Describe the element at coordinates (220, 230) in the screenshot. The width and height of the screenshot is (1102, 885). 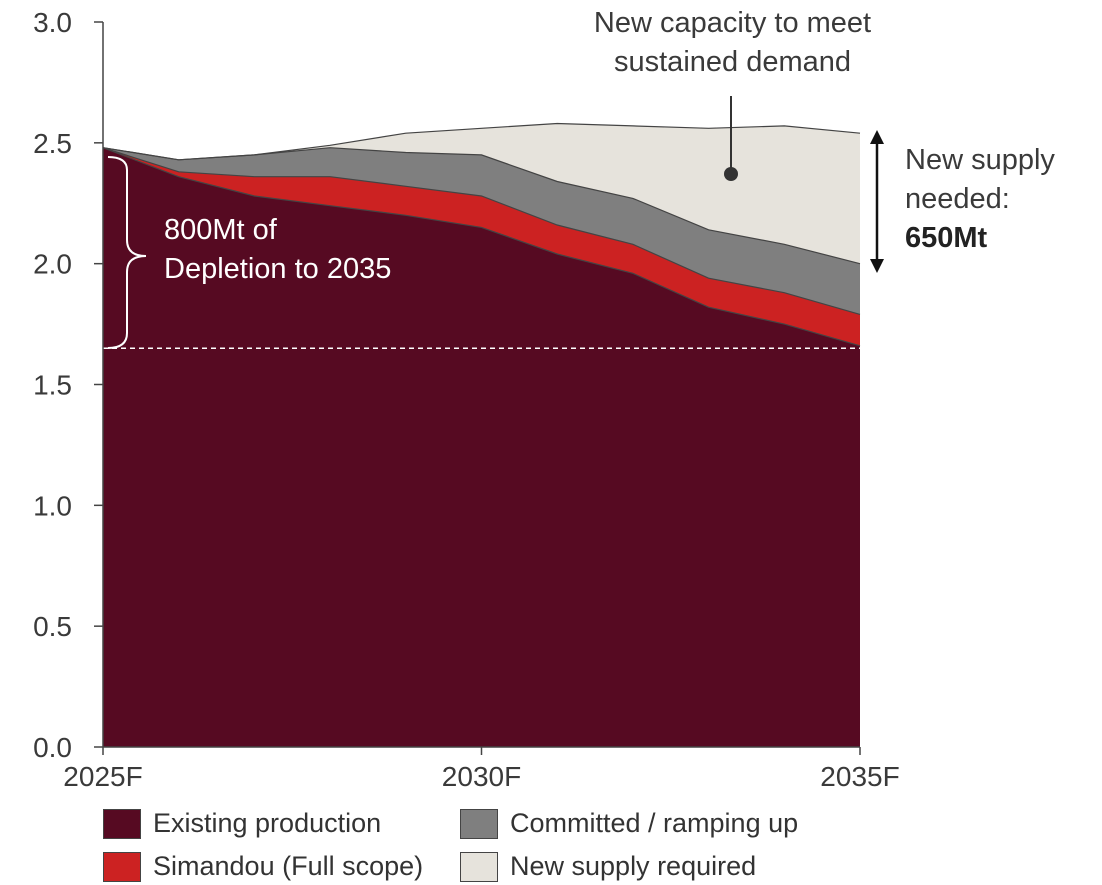
I see `depletion-label-line1: 800Mt of` at that location.